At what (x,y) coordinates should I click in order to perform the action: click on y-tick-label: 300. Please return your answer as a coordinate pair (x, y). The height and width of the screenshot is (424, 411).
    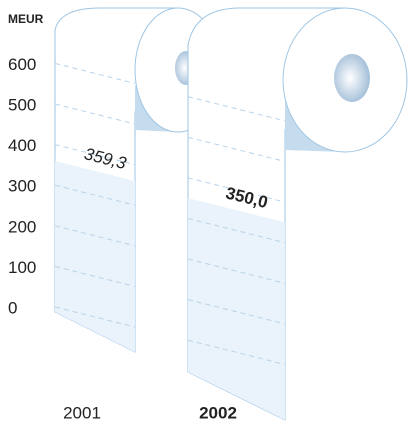
    Looking at the image, I should click on (22, 186).